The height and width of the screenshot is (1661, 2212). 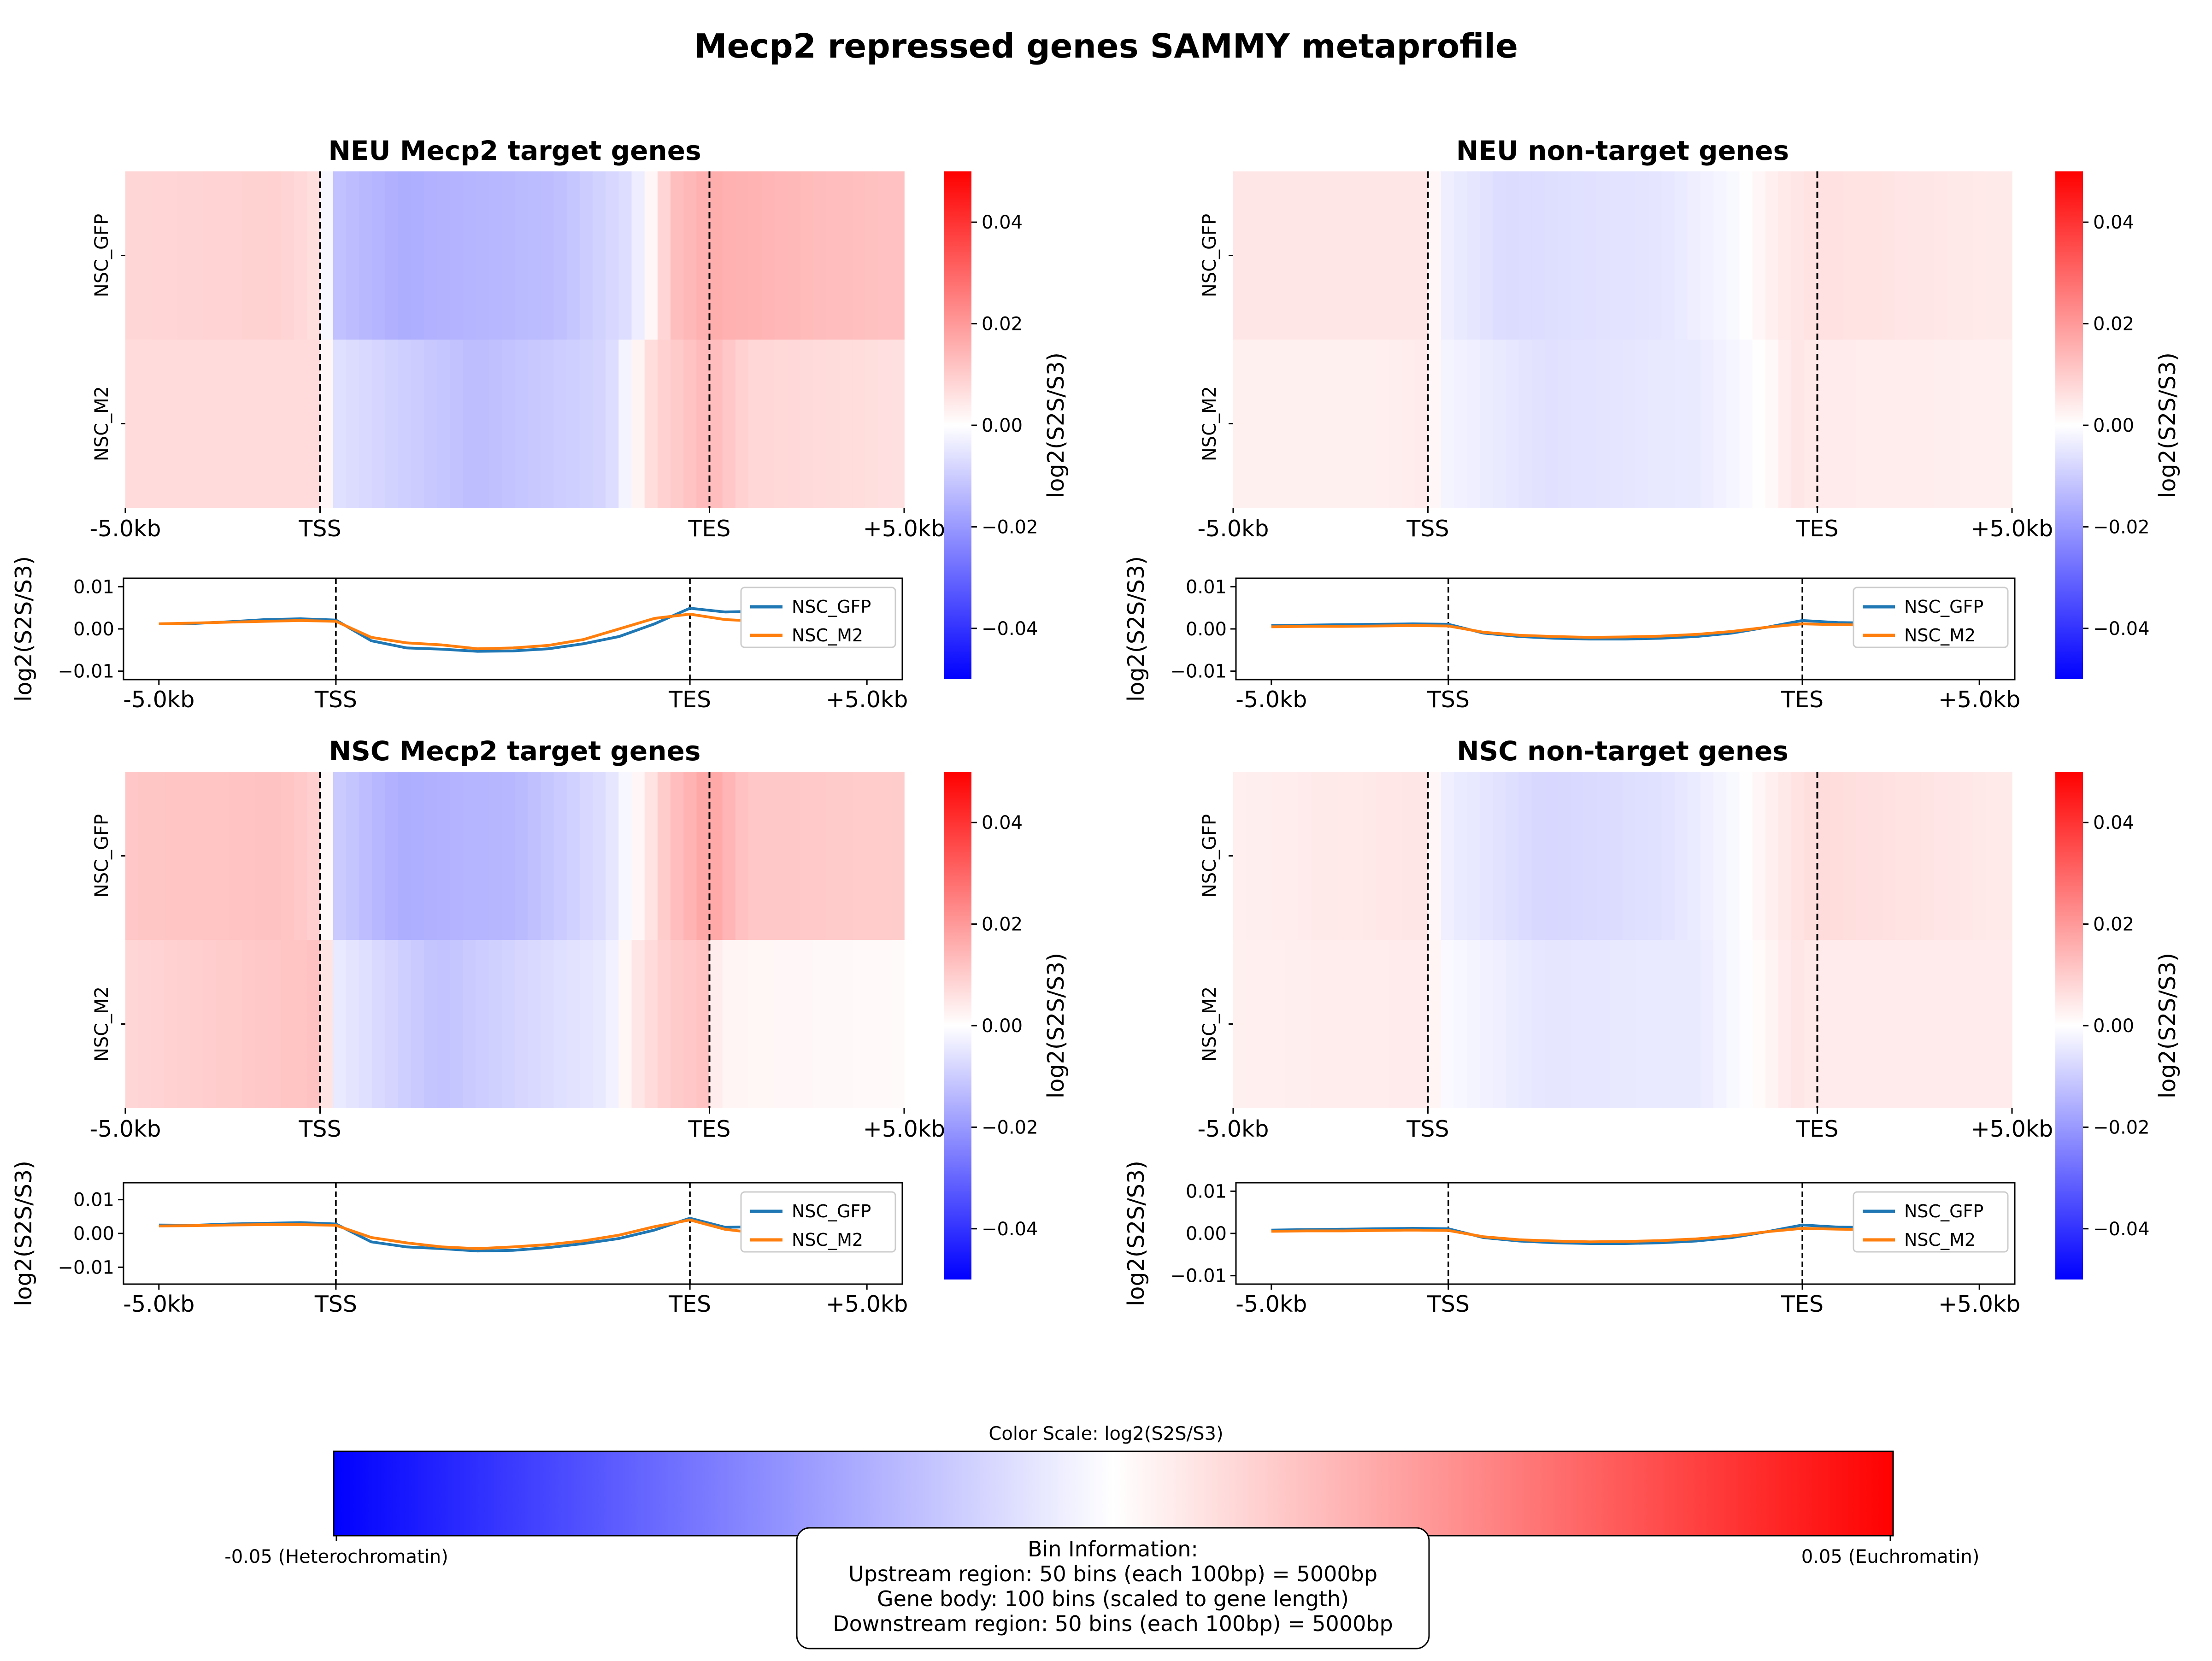 What do you see at coordinates (827, 635) in the screenshot?
I see `legend-label: NSC_M2` at bounding box center [827, 635].